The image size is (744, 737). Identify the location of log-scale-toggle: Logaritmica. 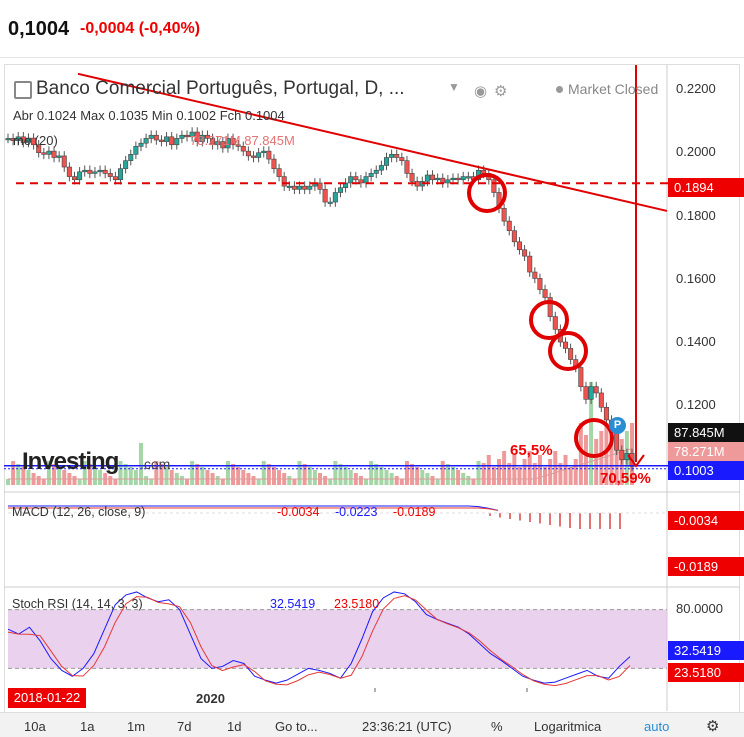
(568, 726).